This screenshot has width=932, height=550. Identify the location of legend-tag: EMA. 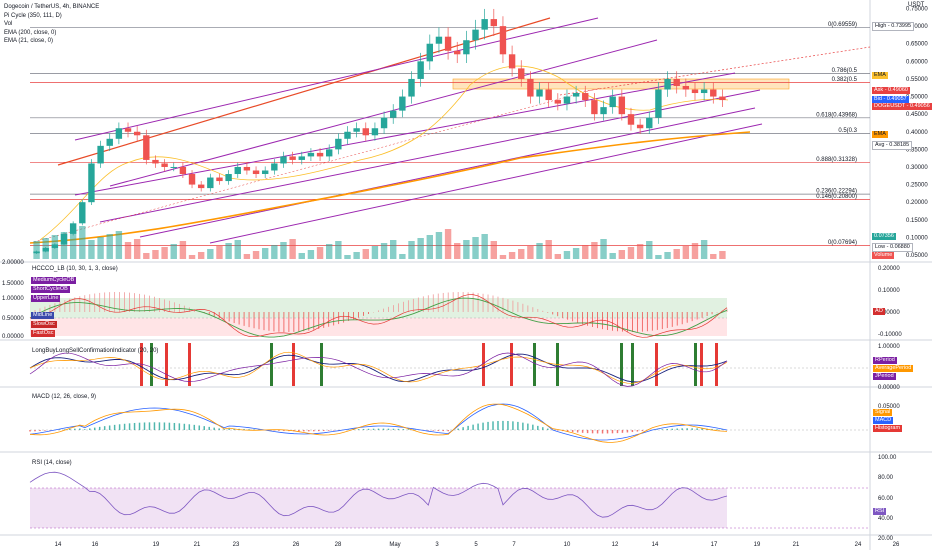
(880, 134).